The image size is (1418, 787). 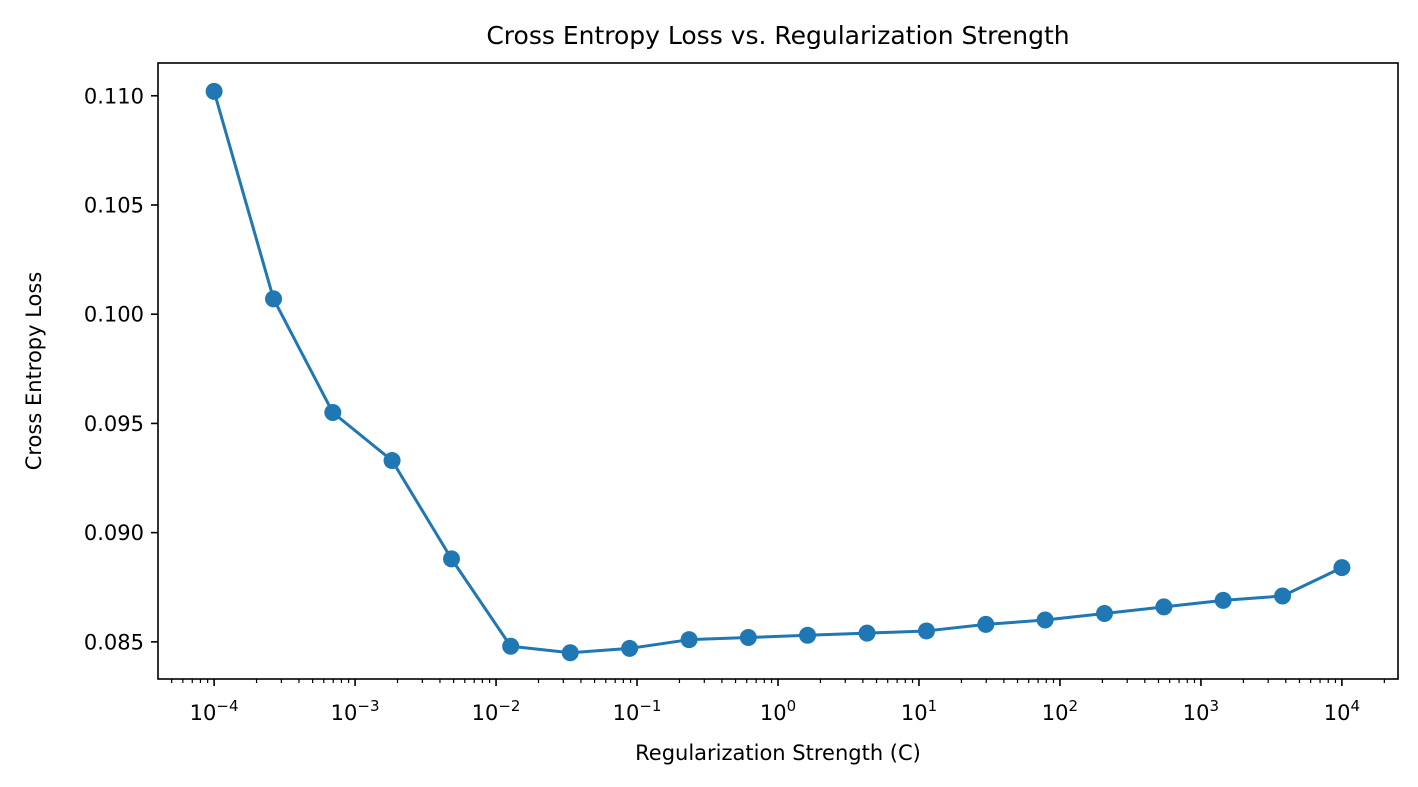 I want to click on x-tick-label: 10⁻⁴, so click(x=214, y=711).